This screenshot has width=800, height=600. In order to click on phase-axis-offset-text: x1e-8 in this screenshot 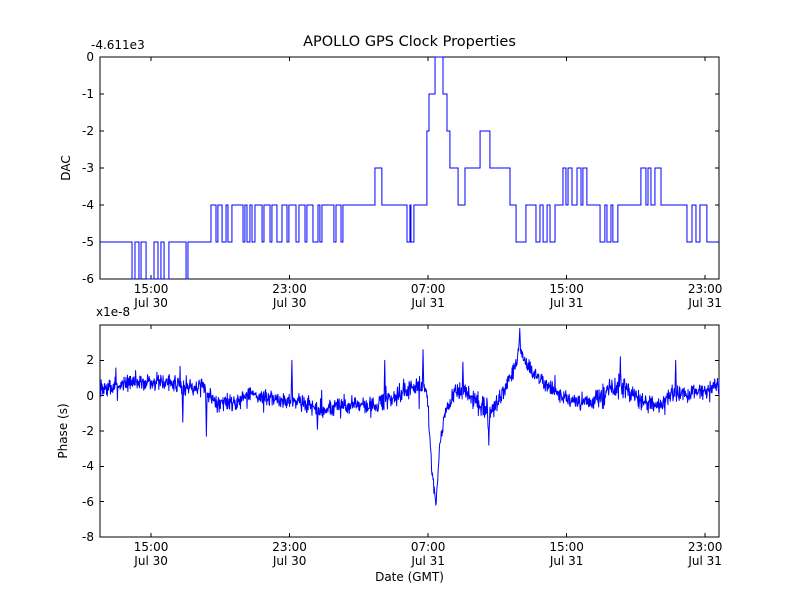, I will do `click(113, 312)`.